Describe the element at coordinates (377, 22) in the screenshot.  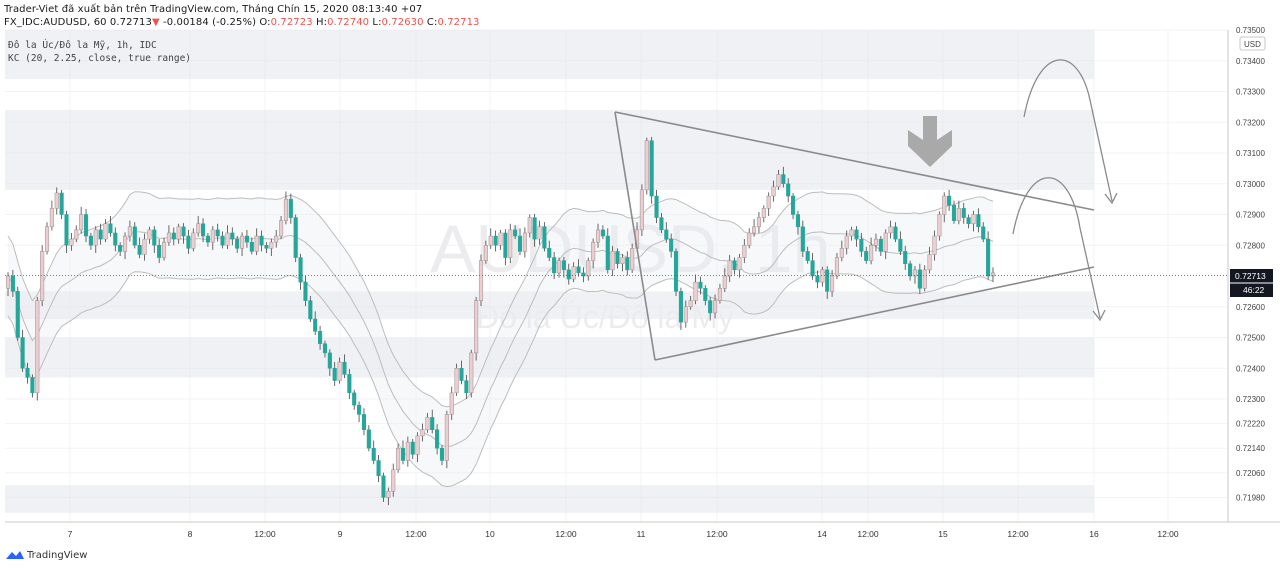
I see `low-label: L:` at that location.